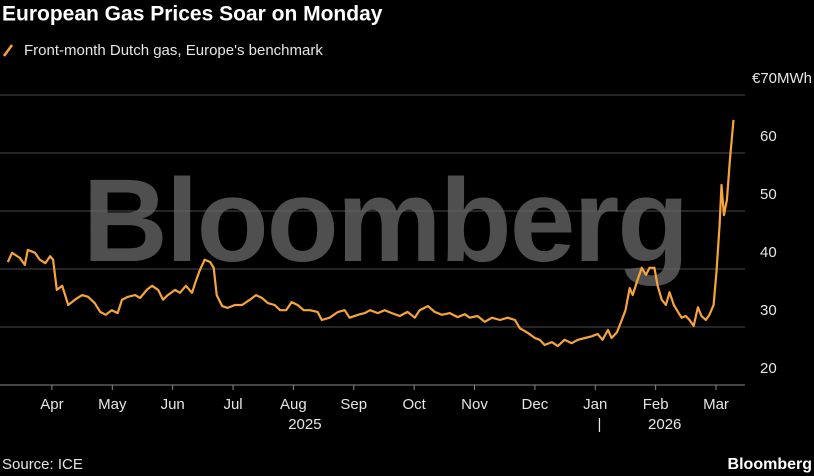 The height and width of the screenshot is (476, 814). What do you see at coordinates (304, 424) in the screenshot?
I see `x-year-label: 2025` at bounding box center [304, 424].